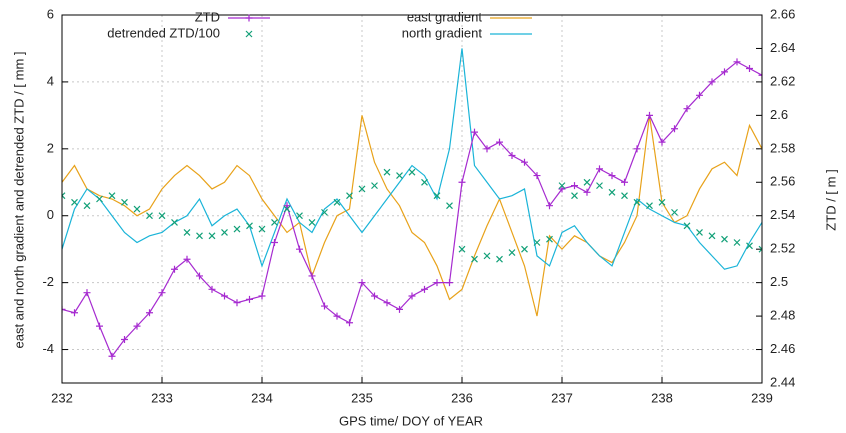 The width and height of the screenshot is (846, 433). I want to click on y-tick-label: 6, so click(50, 13).